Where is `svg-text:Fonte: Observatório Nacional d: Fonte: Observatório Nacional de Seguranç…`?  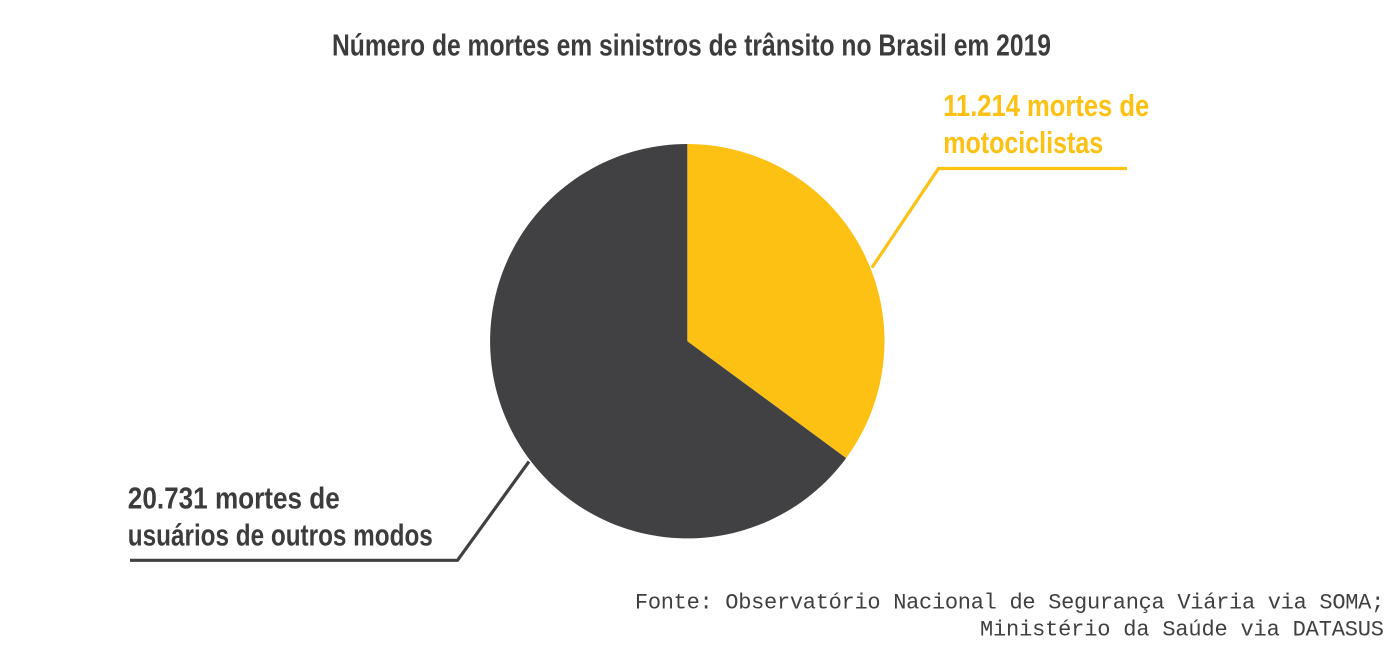
svg-text:Fonte: Observatório Nacional d: Fonte: Observatório Nacional de Seguranç… is located at coordinates (1009, 602).